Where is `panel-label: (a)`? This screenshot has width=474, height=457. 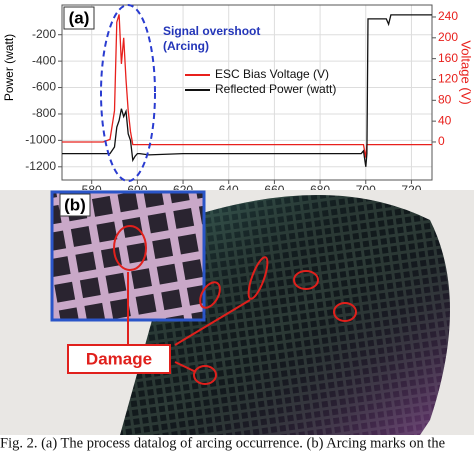
panel-label: (a) is located at coordinates (79, 17).